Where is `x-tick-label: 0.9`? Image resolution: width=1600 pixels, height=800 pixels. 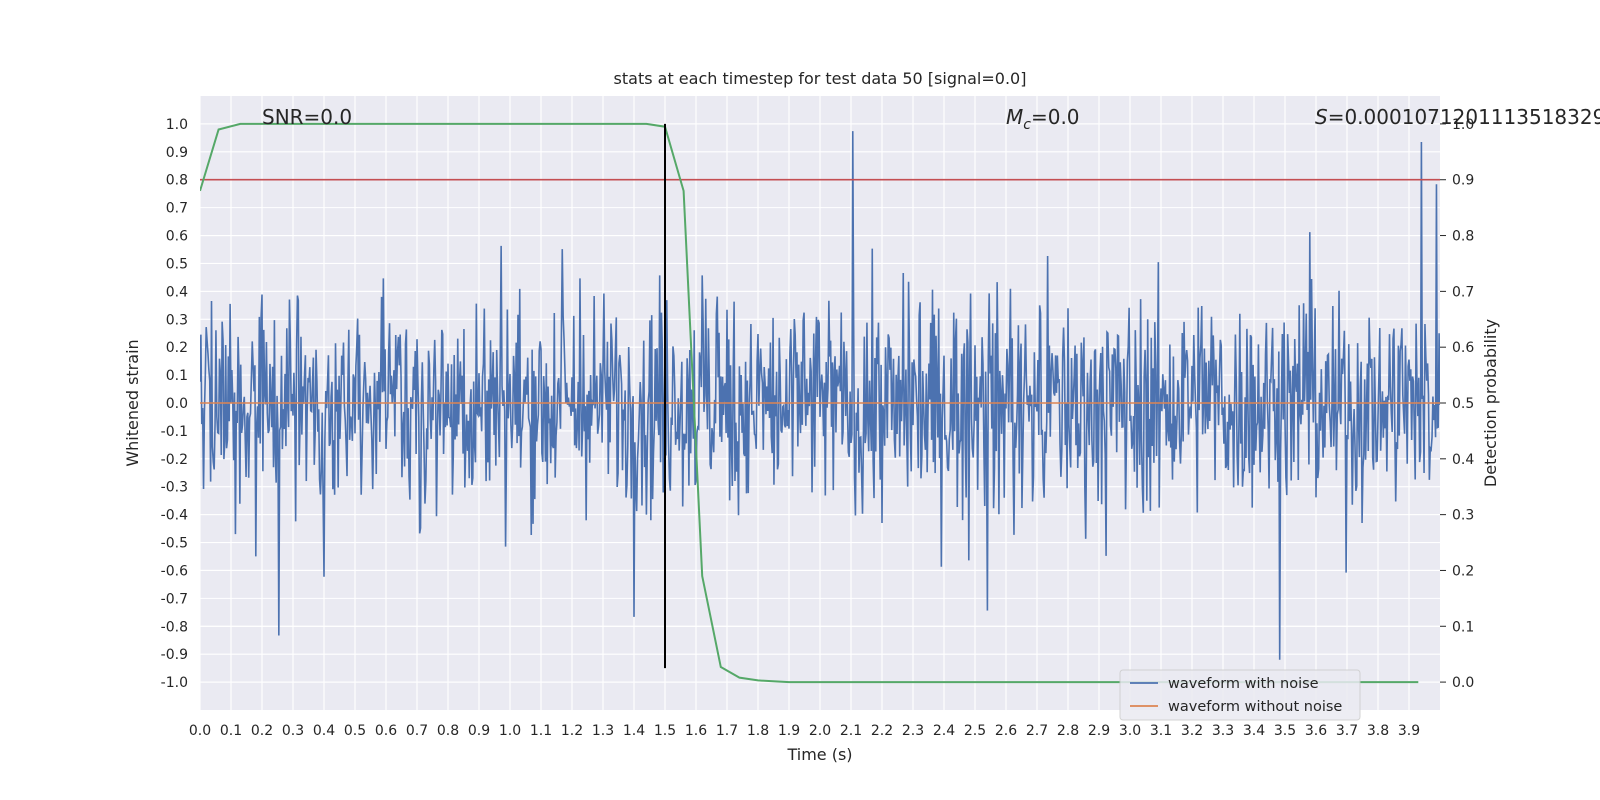 x-tick-label: 0.9 is located at coordinates (479, 731).